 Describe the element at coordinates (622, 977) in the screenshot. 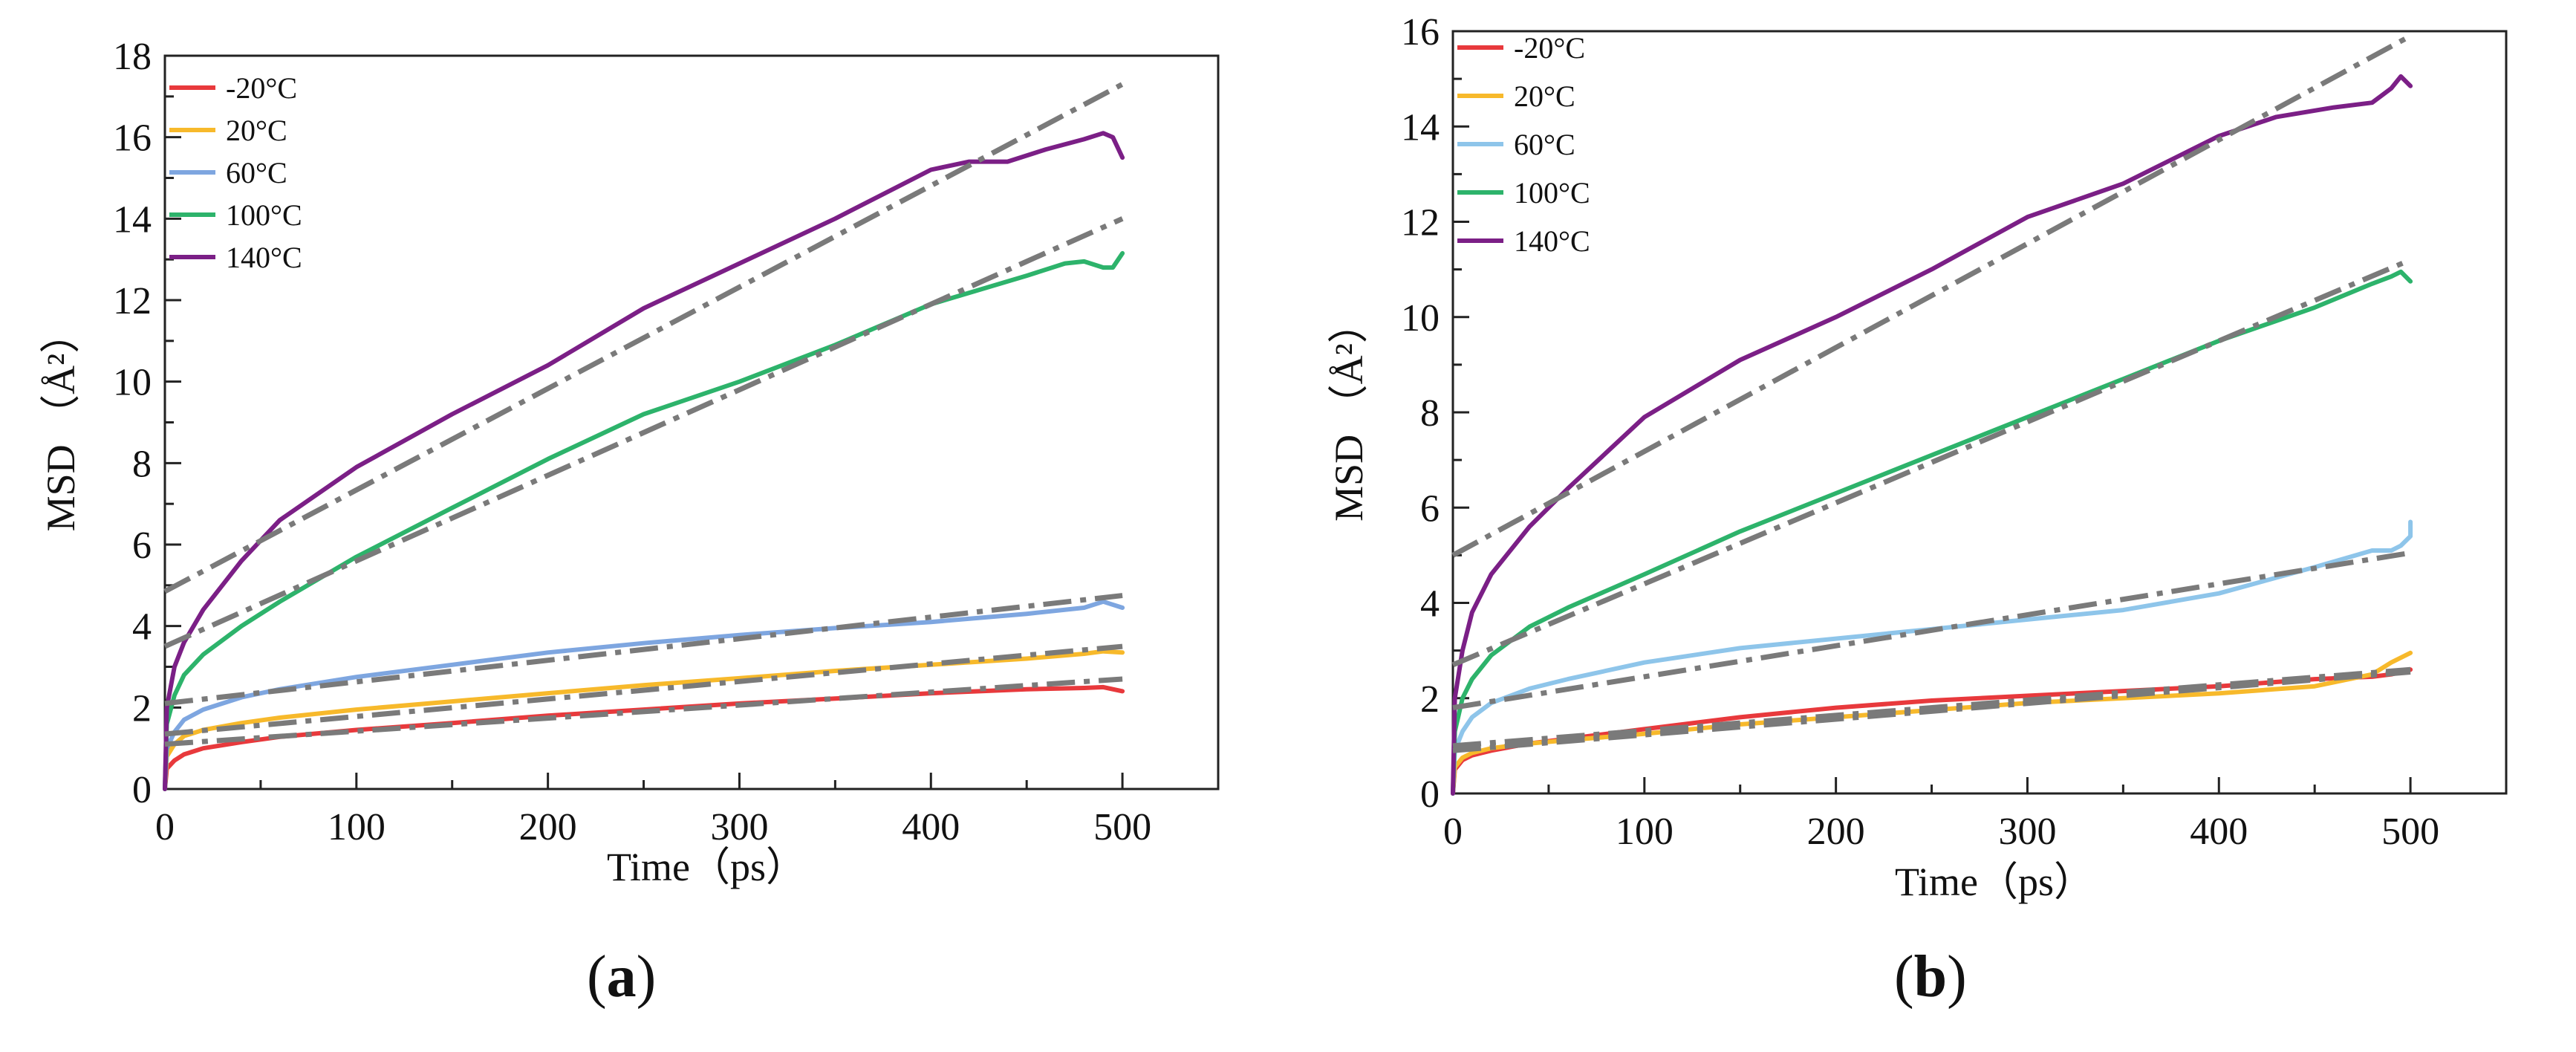

I see `panel-label-a: (a)` at that location.